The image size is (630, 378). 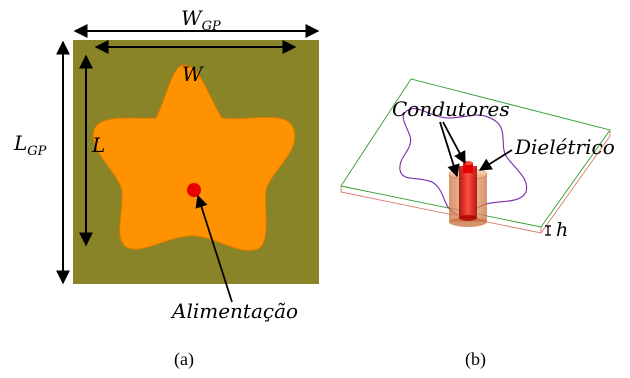 What do you see at coordinates (201, 20) in the screenshot?
I see `wgp-label: WGP` at bounding box center [201, 20].